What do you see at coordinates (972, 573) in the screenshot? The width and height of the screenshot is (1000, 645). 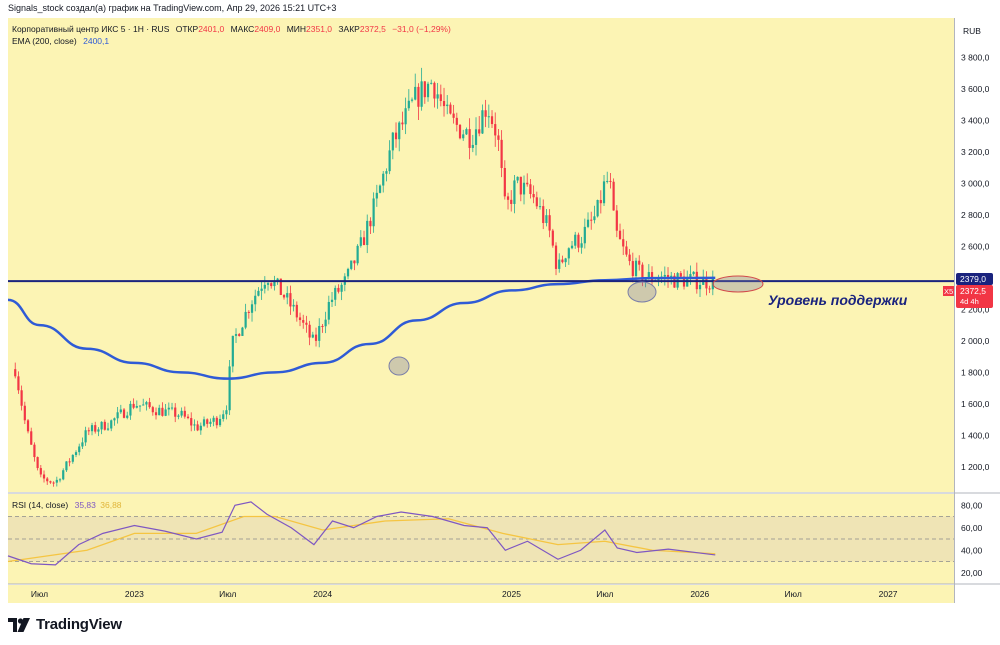 I see `rsi-tick-label: 20,00` at bounding box center [972, 573].